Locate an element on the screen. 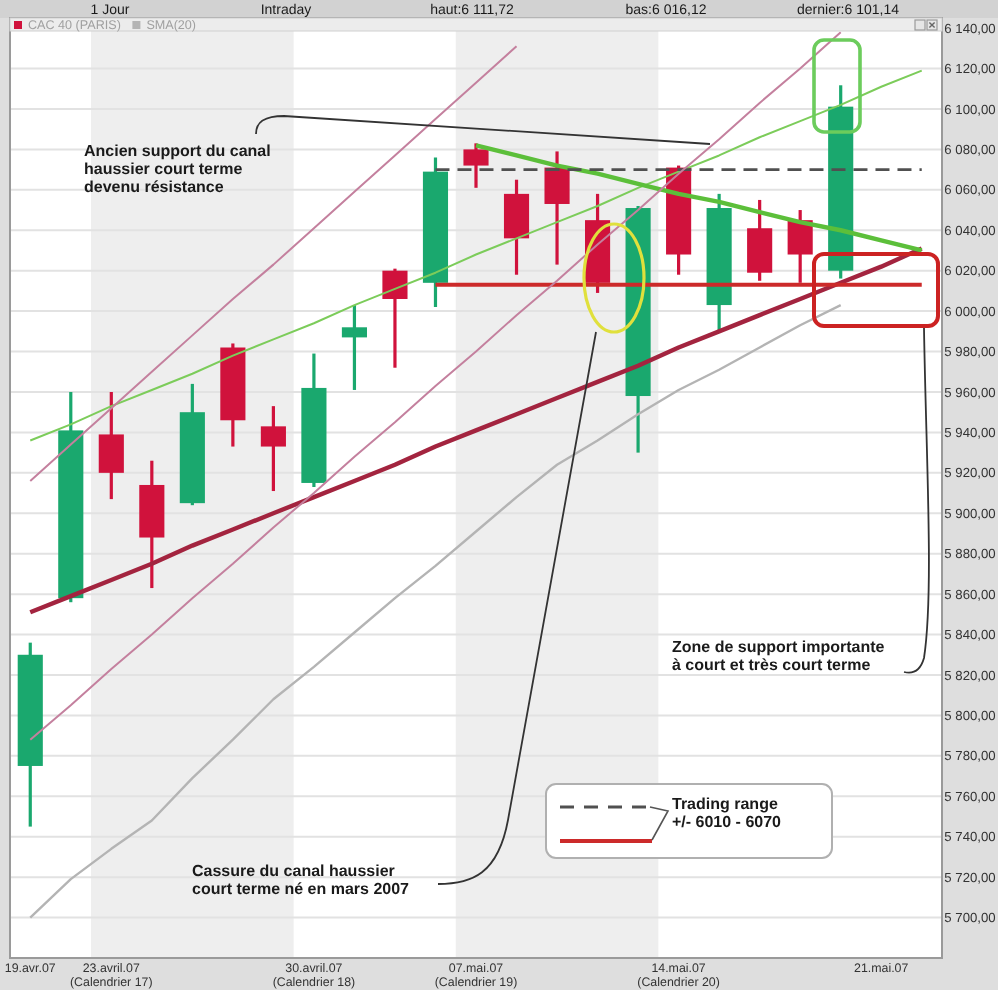 This screenshot has width=998, height=990. line-series is located at coordinates (698, 198).